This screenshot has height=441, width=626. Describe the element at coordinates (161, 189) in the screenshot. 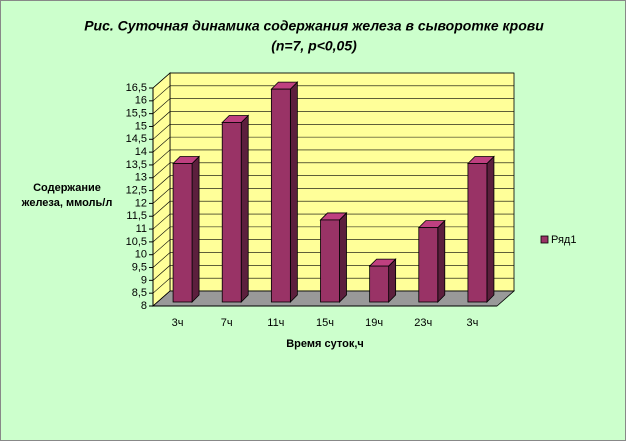

I see `side-wall` at that location.